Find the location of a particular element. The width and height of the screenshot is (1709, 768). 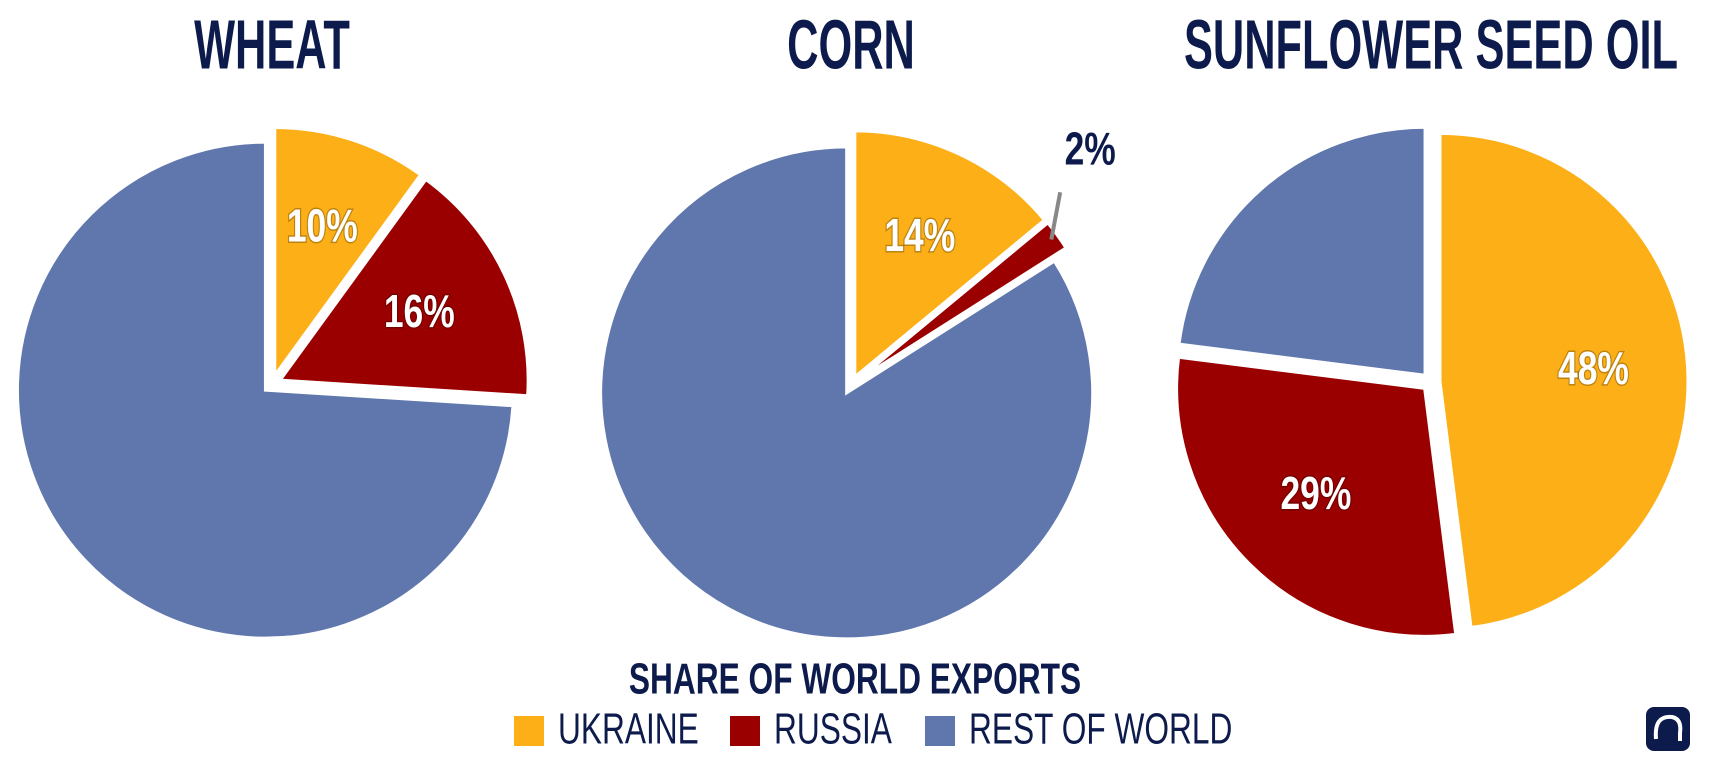

chart-title: SUNFLOWER SEED OIL is located at coordinates (1431, 45).